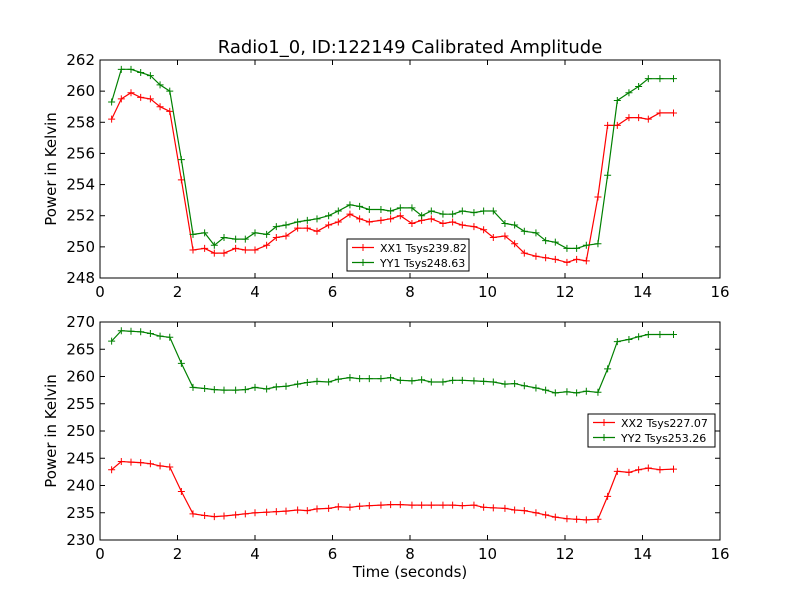 The height and width of the screenshot is (600, 800). Describe the element at coordinates (487, 292) in the screenshot. I see `x-tick-label: 10` at that location.